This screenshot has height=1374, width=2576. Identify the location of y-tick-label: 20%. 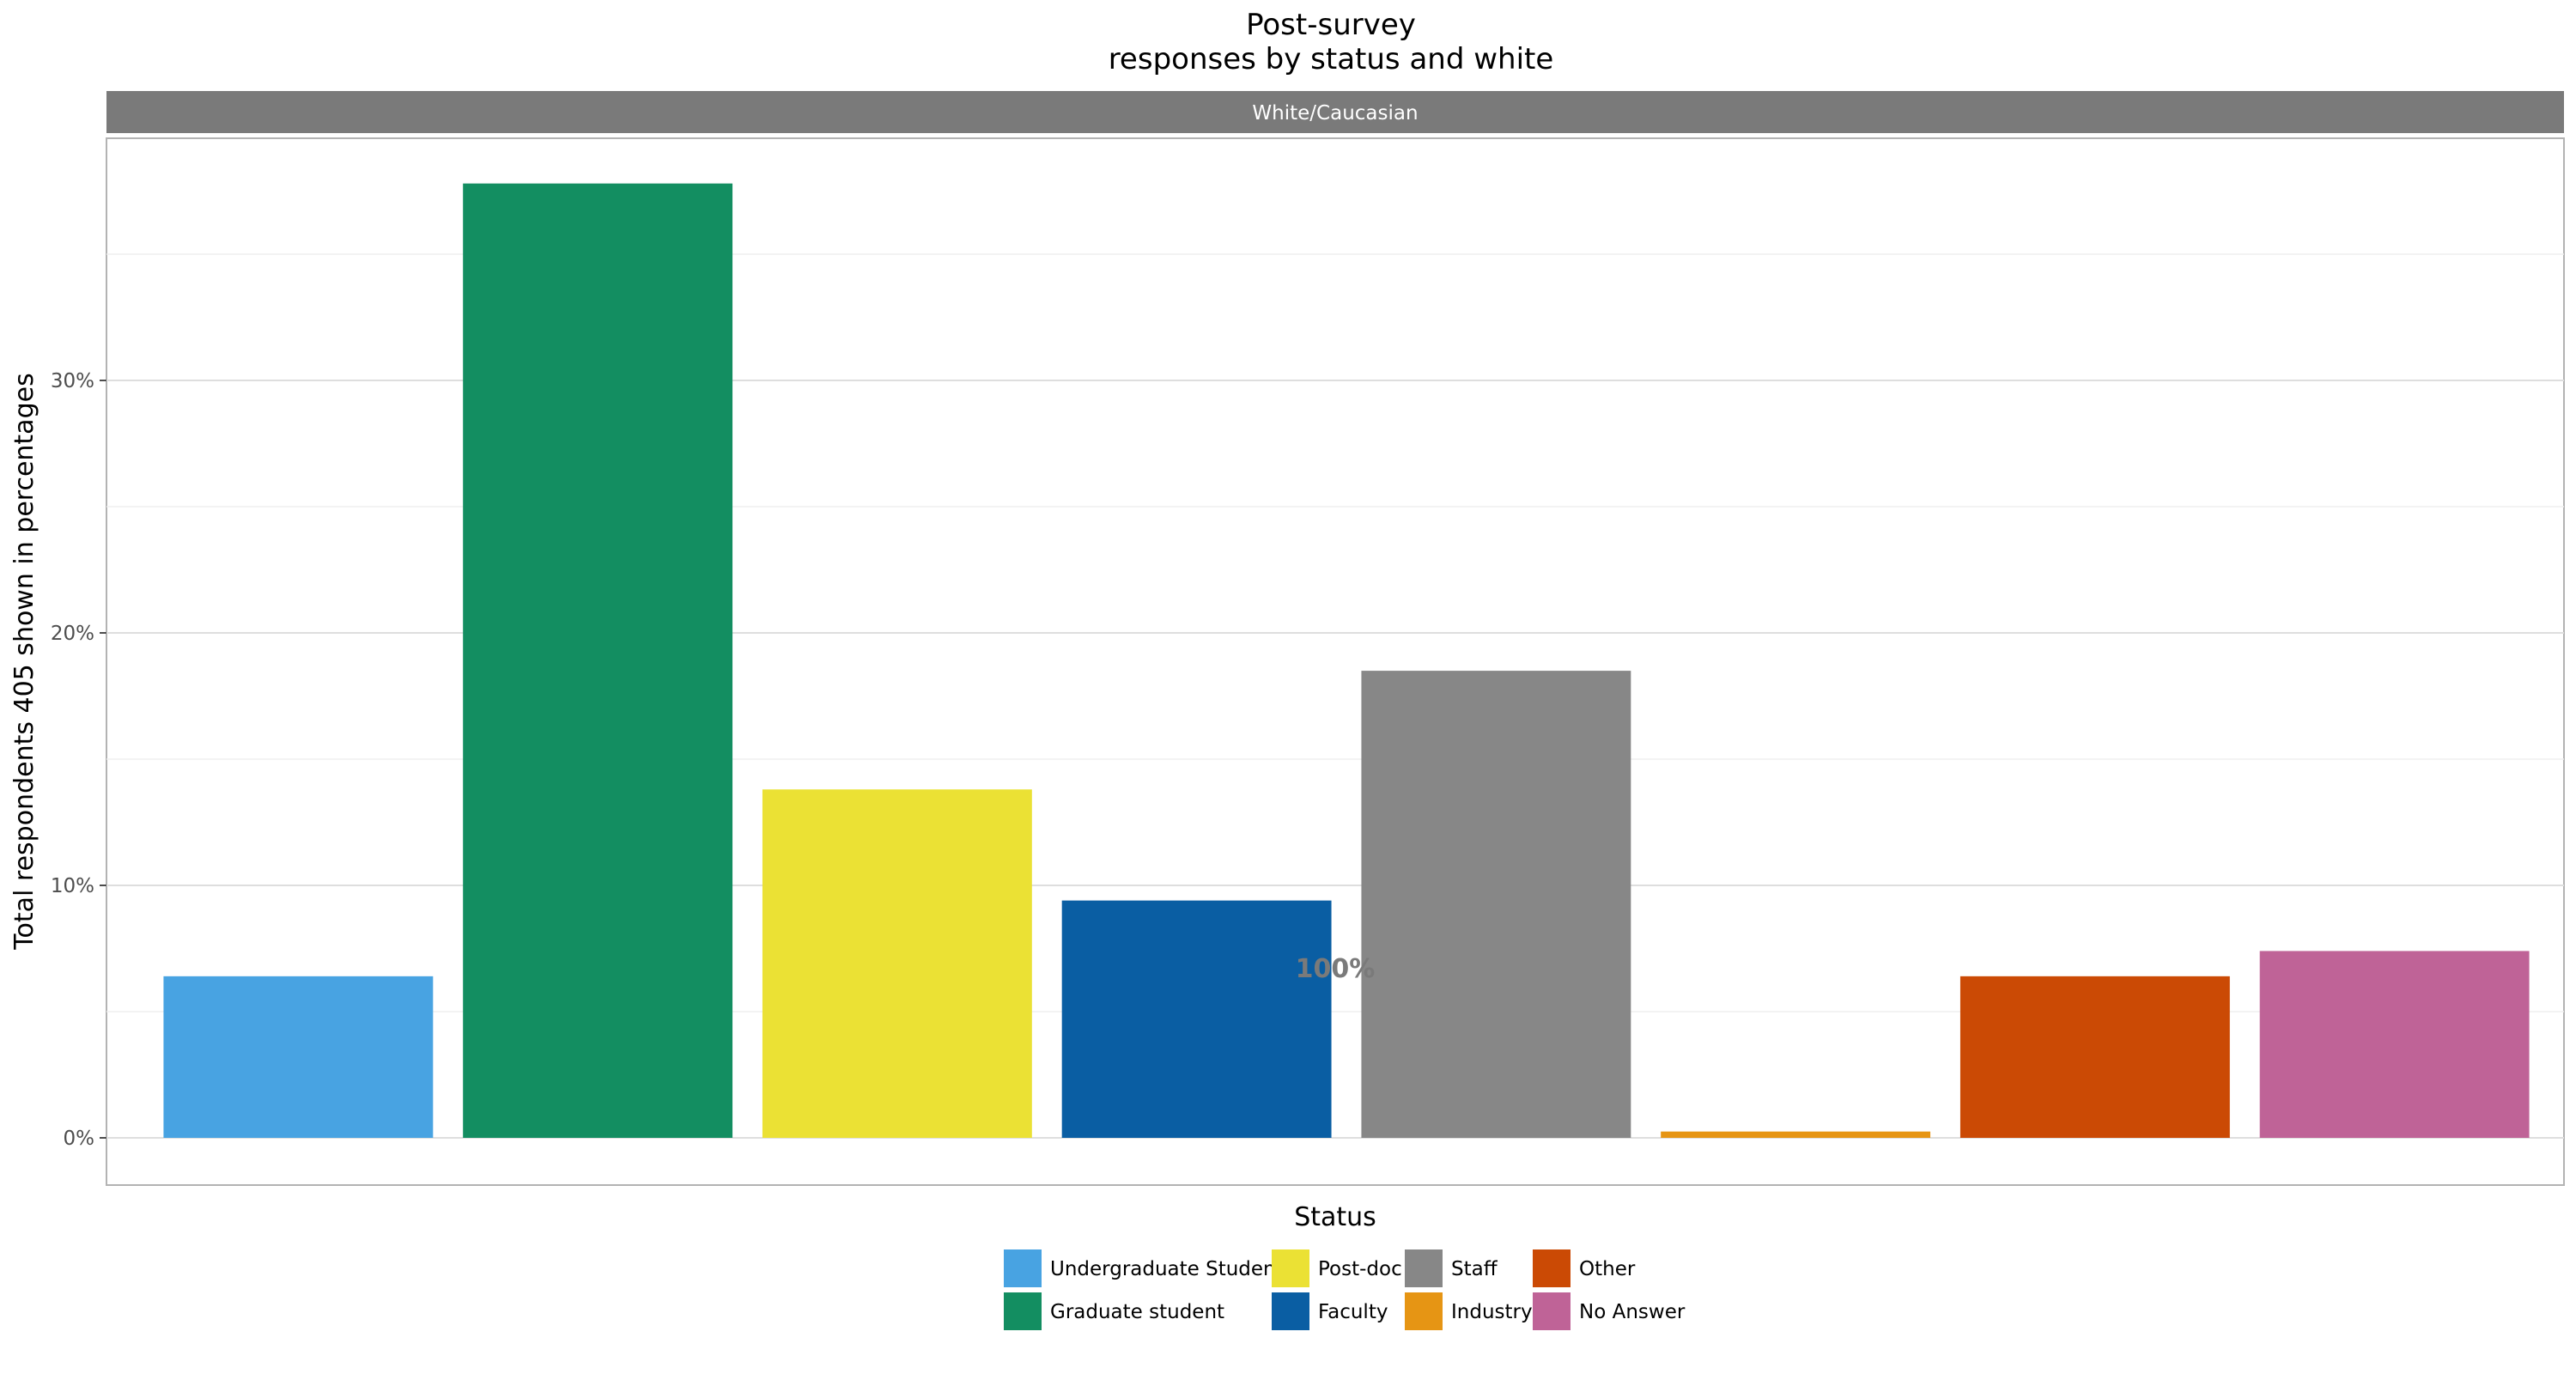
(72, 634).